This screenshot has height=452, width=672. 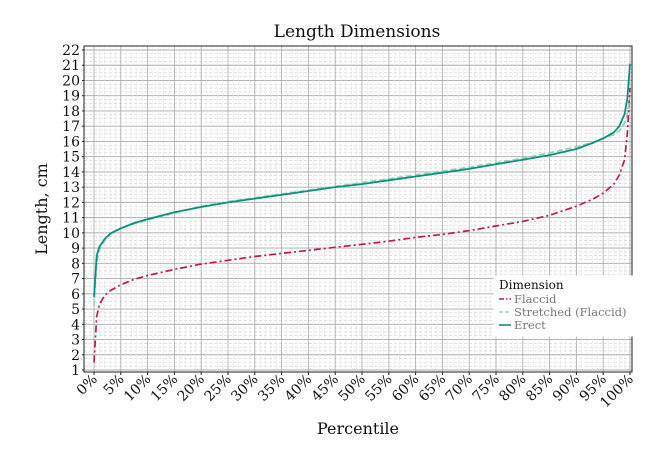 What do you see at coordinates (75, 325) in the screenshot?
I see `y-tick-label: 4` at bounding box center [75, 325].